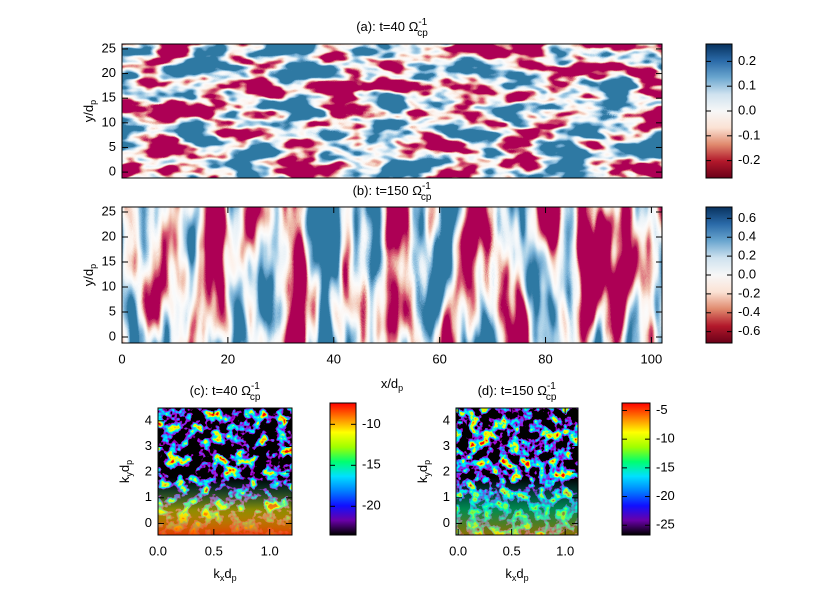 This screenshot has height=593, width=830. Describe the element at coordinates (121, 358) in the screenshot. I see `x-tick-label: 0` at that location.